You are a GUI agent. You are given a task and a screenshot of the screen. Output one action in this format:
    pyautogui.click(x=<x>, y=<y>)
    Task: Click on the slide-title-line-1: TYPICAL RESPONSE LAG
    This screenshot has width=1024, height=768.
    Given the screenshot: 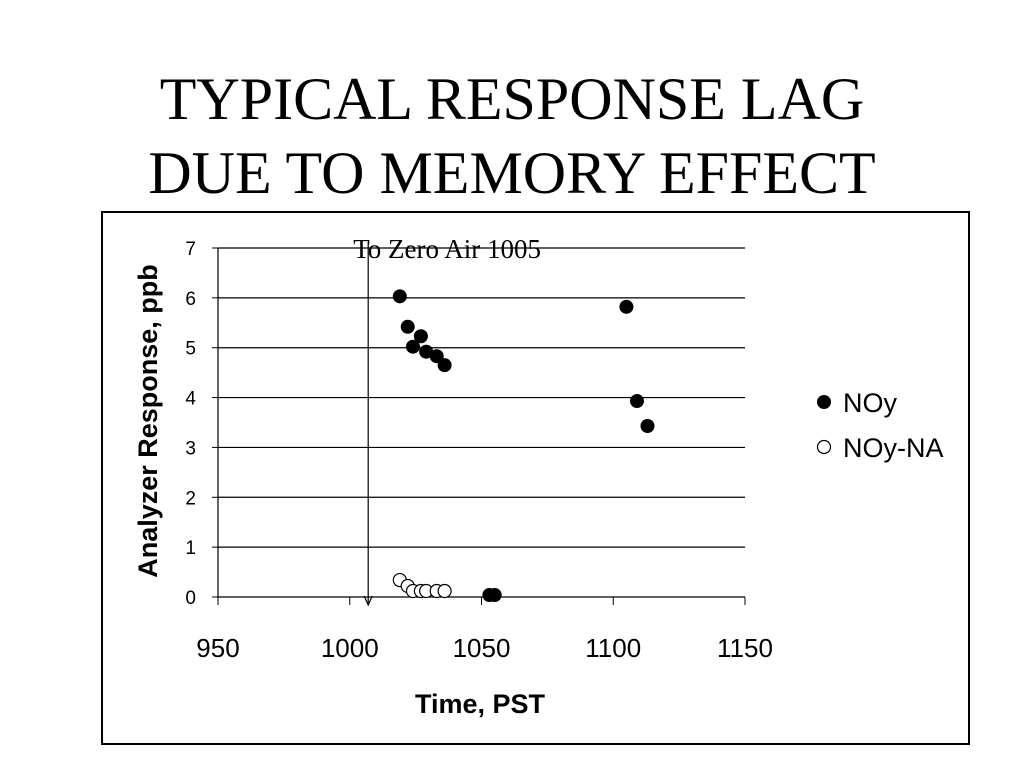 What is the action you would take?
    pyautogui.click(x=512, y=99)
    